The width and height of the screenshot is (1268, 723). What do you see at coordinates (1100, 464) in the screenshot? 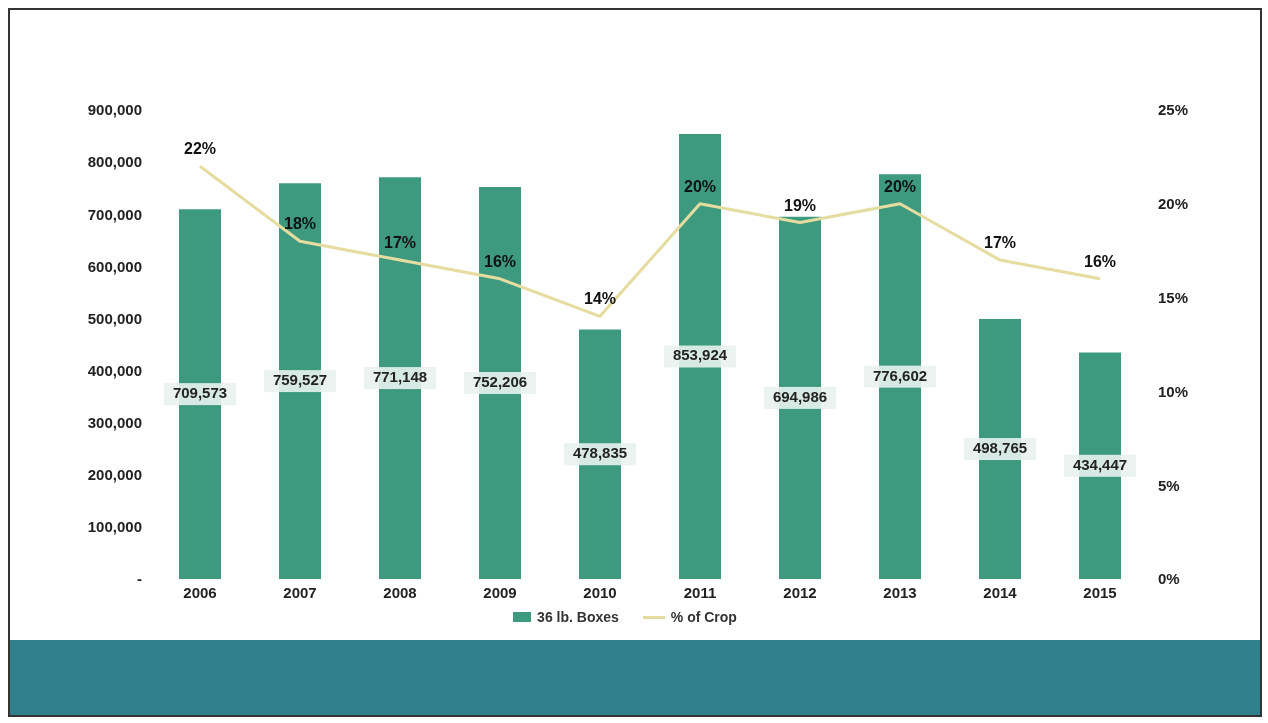
I see `data-label: 434,447` at bounding box center [1100, 464].